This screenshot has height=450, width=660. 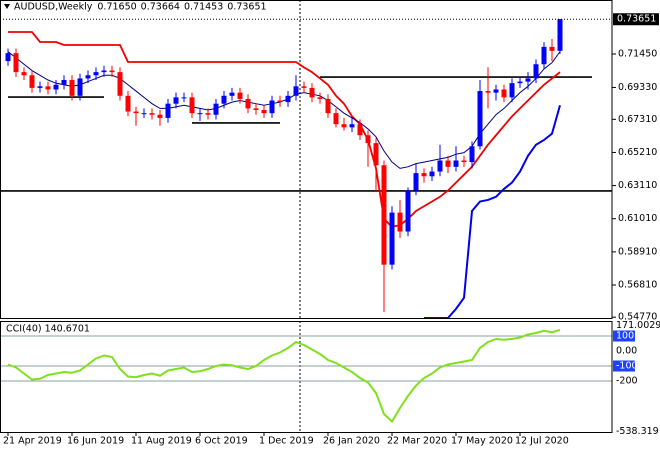 I want to click on y-tick-label: 0.69330, so click(x=637, y=87).